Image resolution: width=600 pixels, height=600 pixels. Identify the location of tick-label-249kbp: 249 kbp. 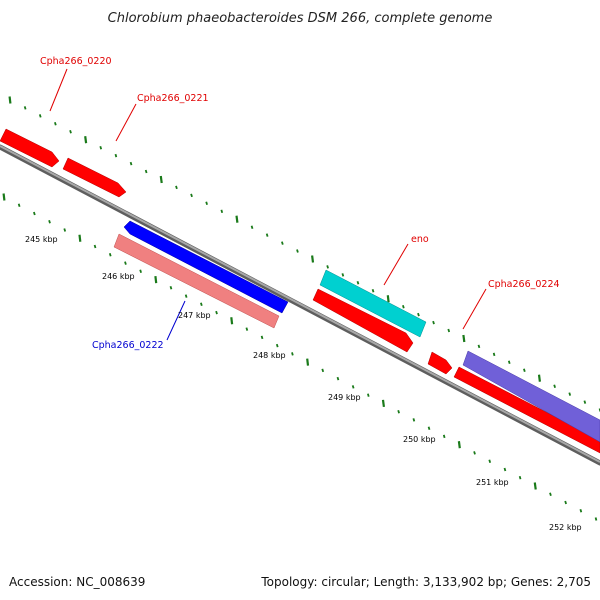
(344, 397).